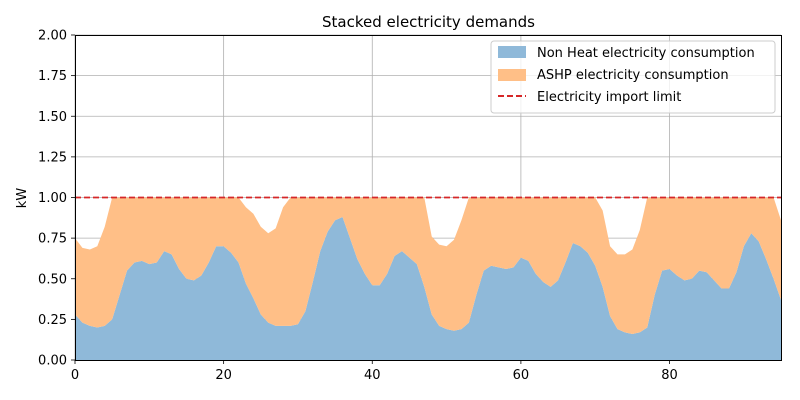  Describe the element at coordinates (52, 361) in the screenshot. I see `y-tick-label: 0.00` at that location.